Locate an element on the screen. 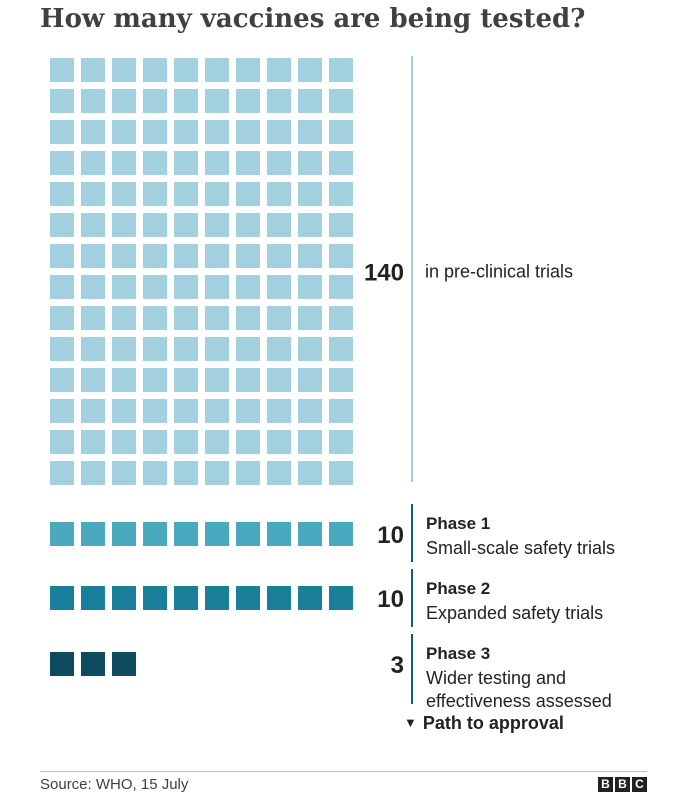 This screenshot has width=696, height=811. bbc-logo: B B C is located at coordinates (622, 784).